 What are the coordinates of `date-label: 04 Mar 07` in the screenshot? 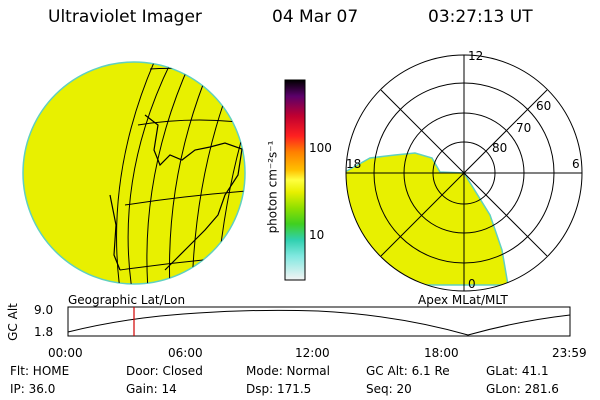 It's located at (315, 17).